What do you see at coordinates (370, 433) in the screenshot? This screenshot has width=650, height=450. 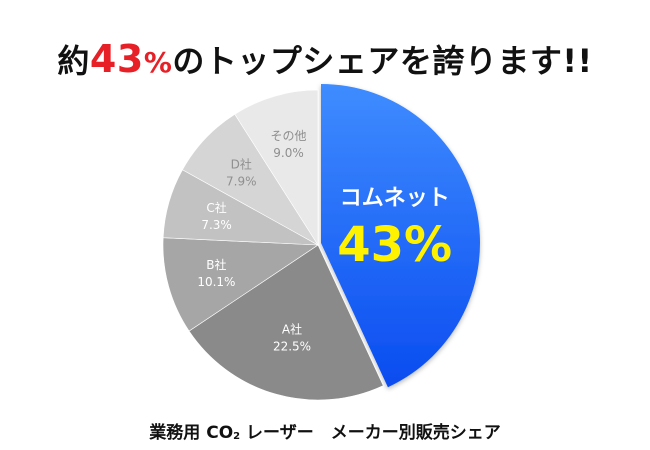 I see `caption-suffix: レーザー メーカー別販売シェア` at bounding box center [370, 433].